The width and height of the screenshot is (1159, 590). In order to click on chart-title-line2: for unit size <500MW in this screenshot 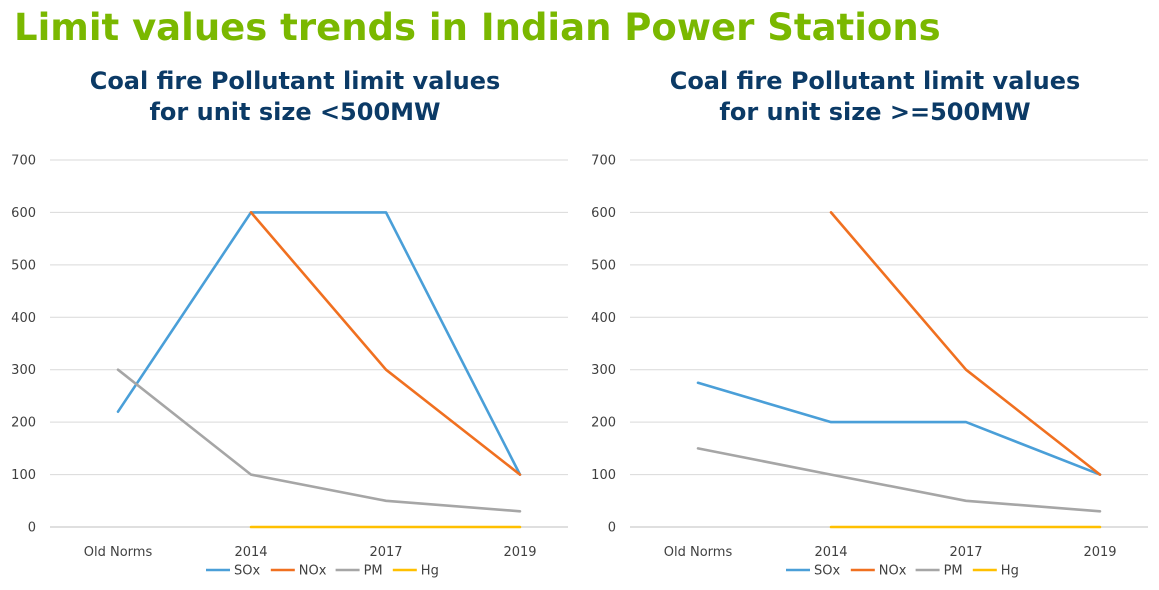, I will do `click(295, 112)`.